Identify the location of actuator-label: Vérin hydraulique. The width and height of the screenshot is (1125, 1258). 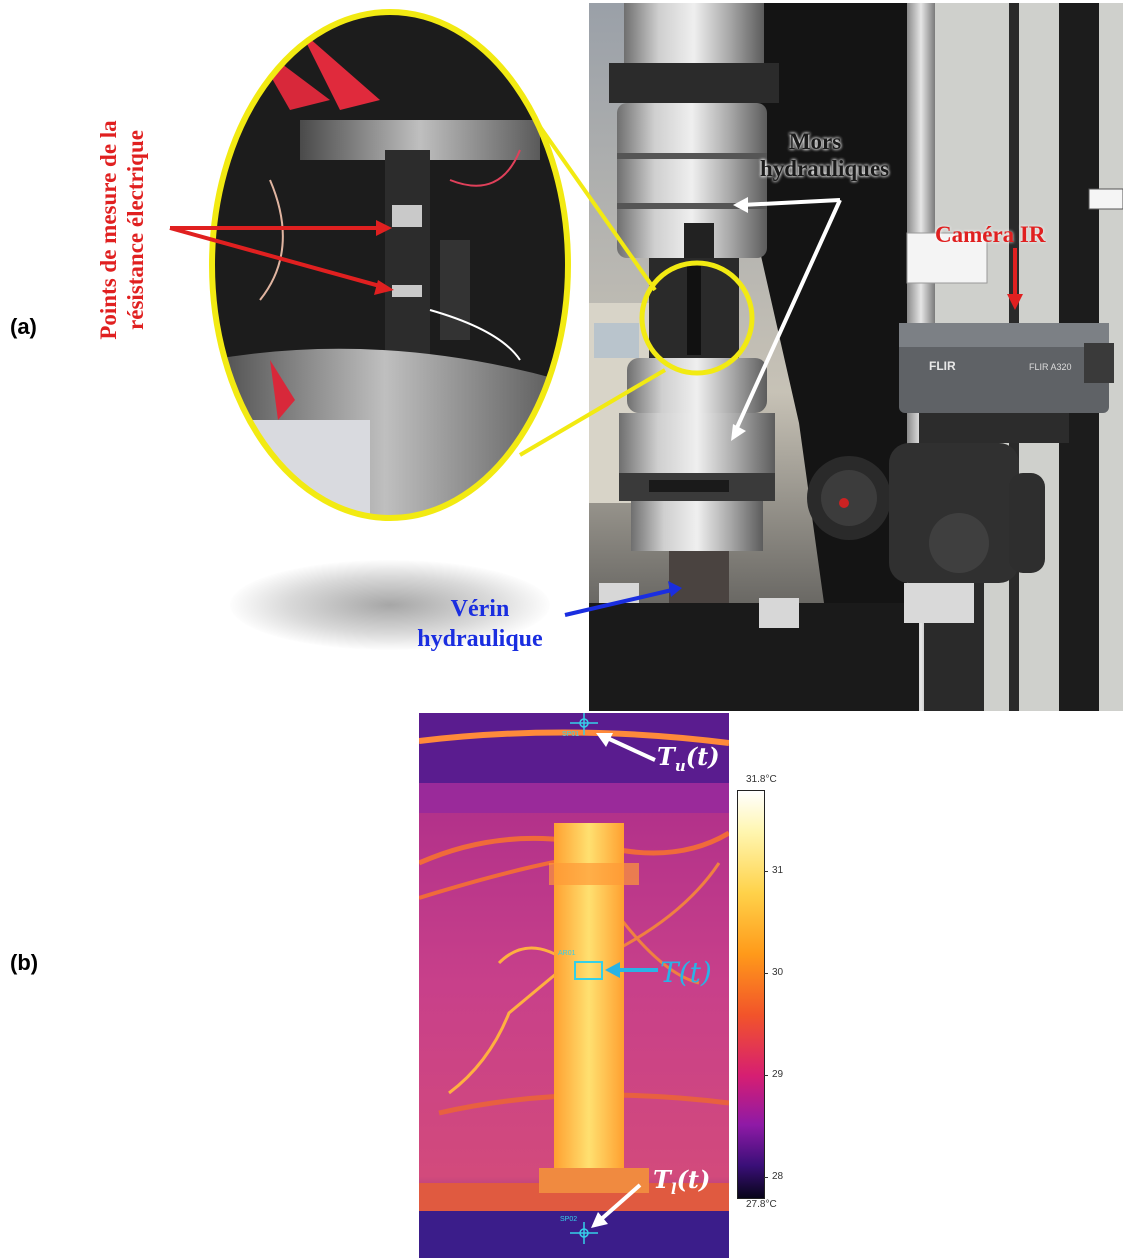
(480, 624).